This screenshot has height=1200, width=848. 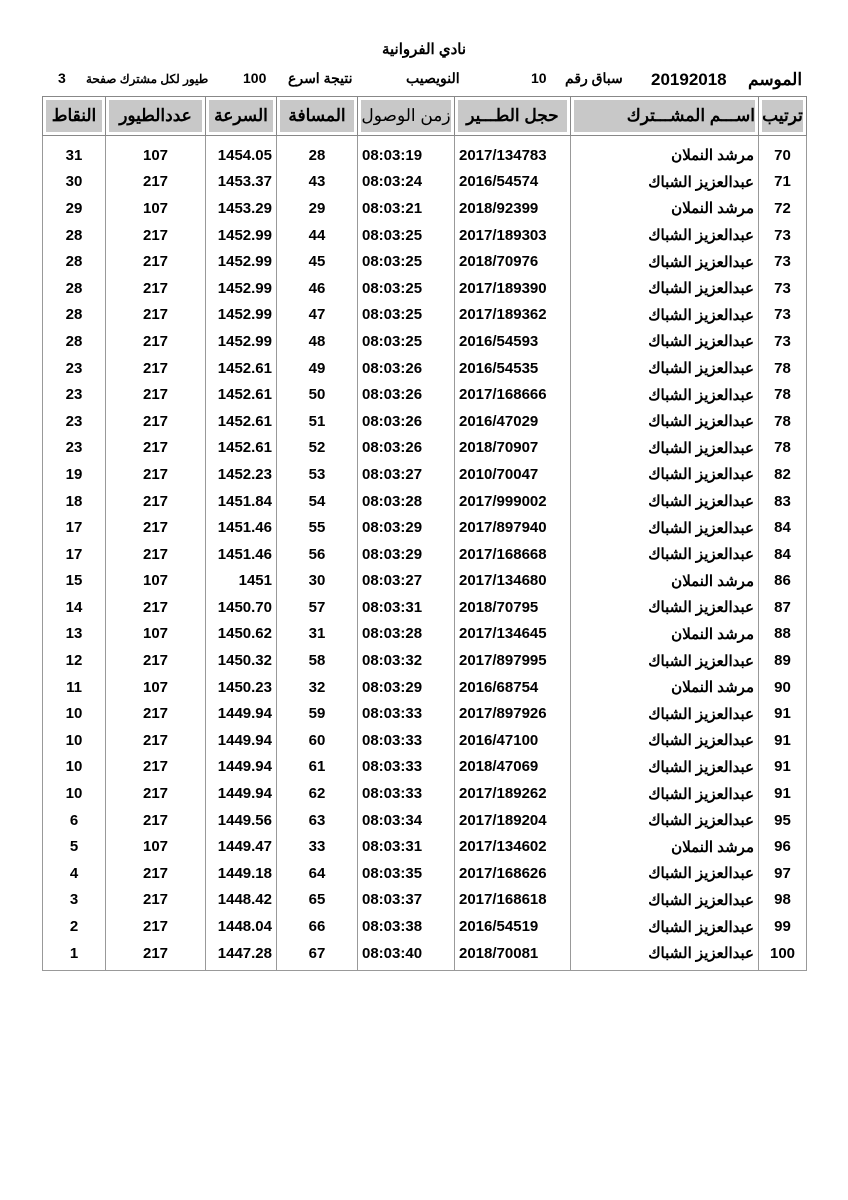 I want to click on result-label: نتيجة اسرع, so click(x=320, y=78).